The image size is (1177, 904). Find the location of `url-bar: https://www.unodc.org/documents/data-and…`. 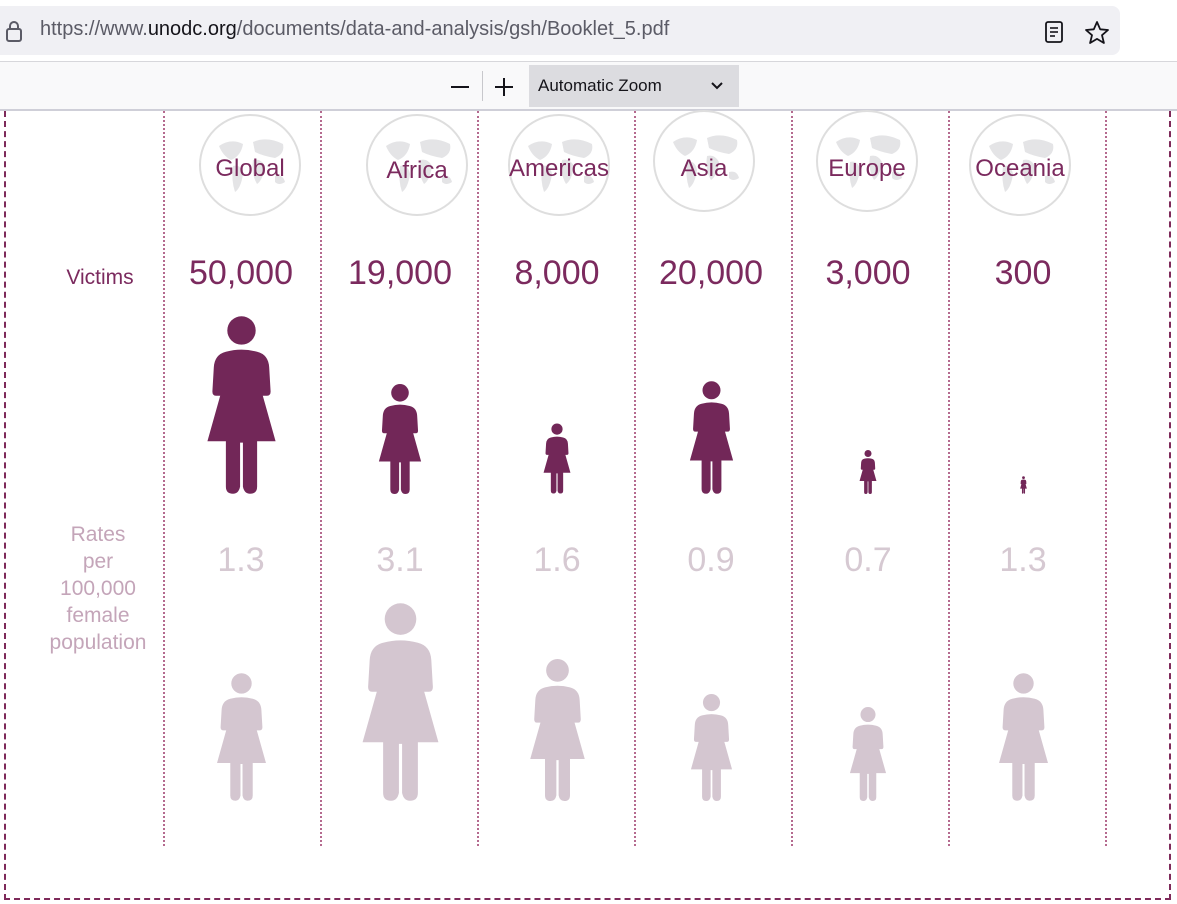

url-bar: https://www.unodc.org/documents/data-and… is located at coordinates (560, 30).